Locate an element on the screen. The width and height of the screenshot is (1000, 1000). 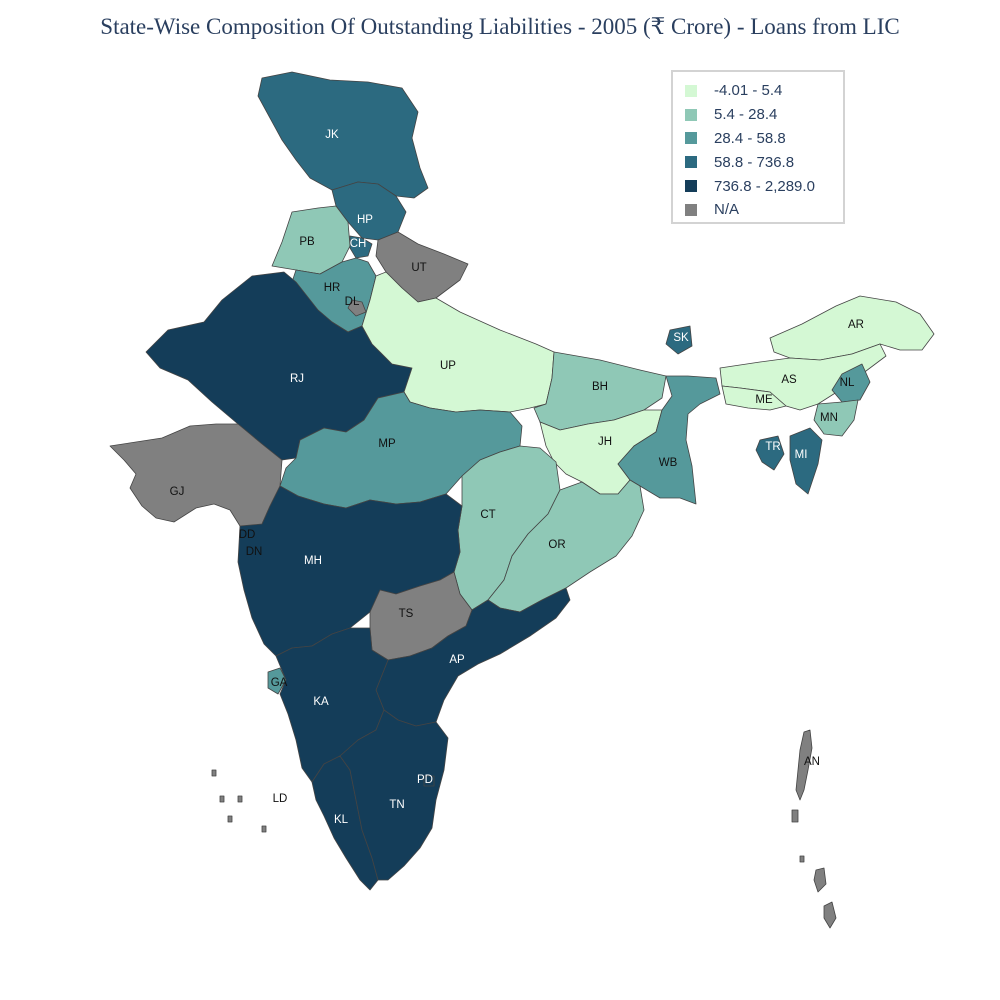
legend-label: 58.8 - 736.8 is located at coordinates (754, 162).